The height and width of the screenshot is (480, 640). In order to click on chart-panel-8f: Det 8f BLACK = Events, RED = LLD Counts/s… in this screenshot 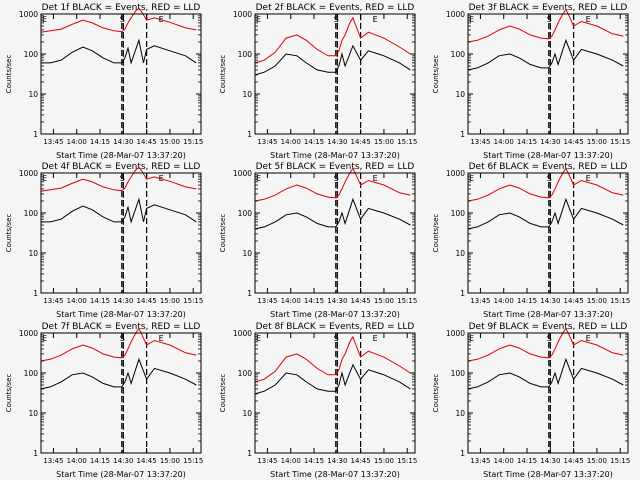, I will do `click(318, 400)`.